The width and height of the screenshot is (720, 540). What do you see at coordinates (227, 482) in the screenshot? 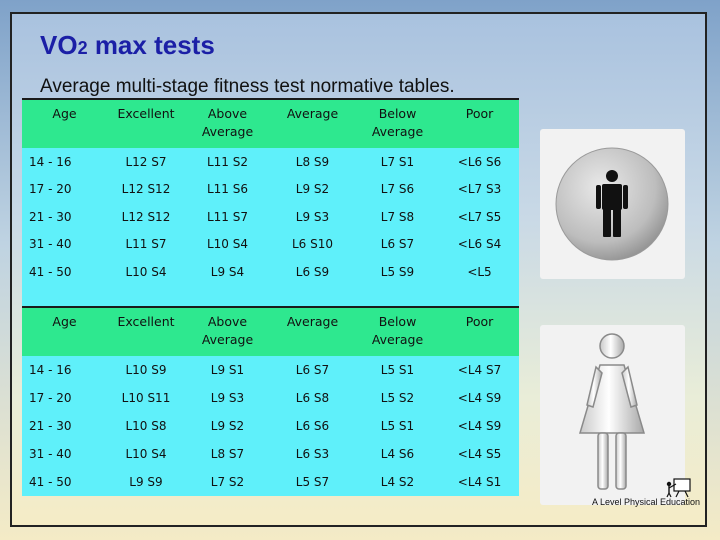
I see `cell-above: L7 S2` at bounding box center [227, 482].